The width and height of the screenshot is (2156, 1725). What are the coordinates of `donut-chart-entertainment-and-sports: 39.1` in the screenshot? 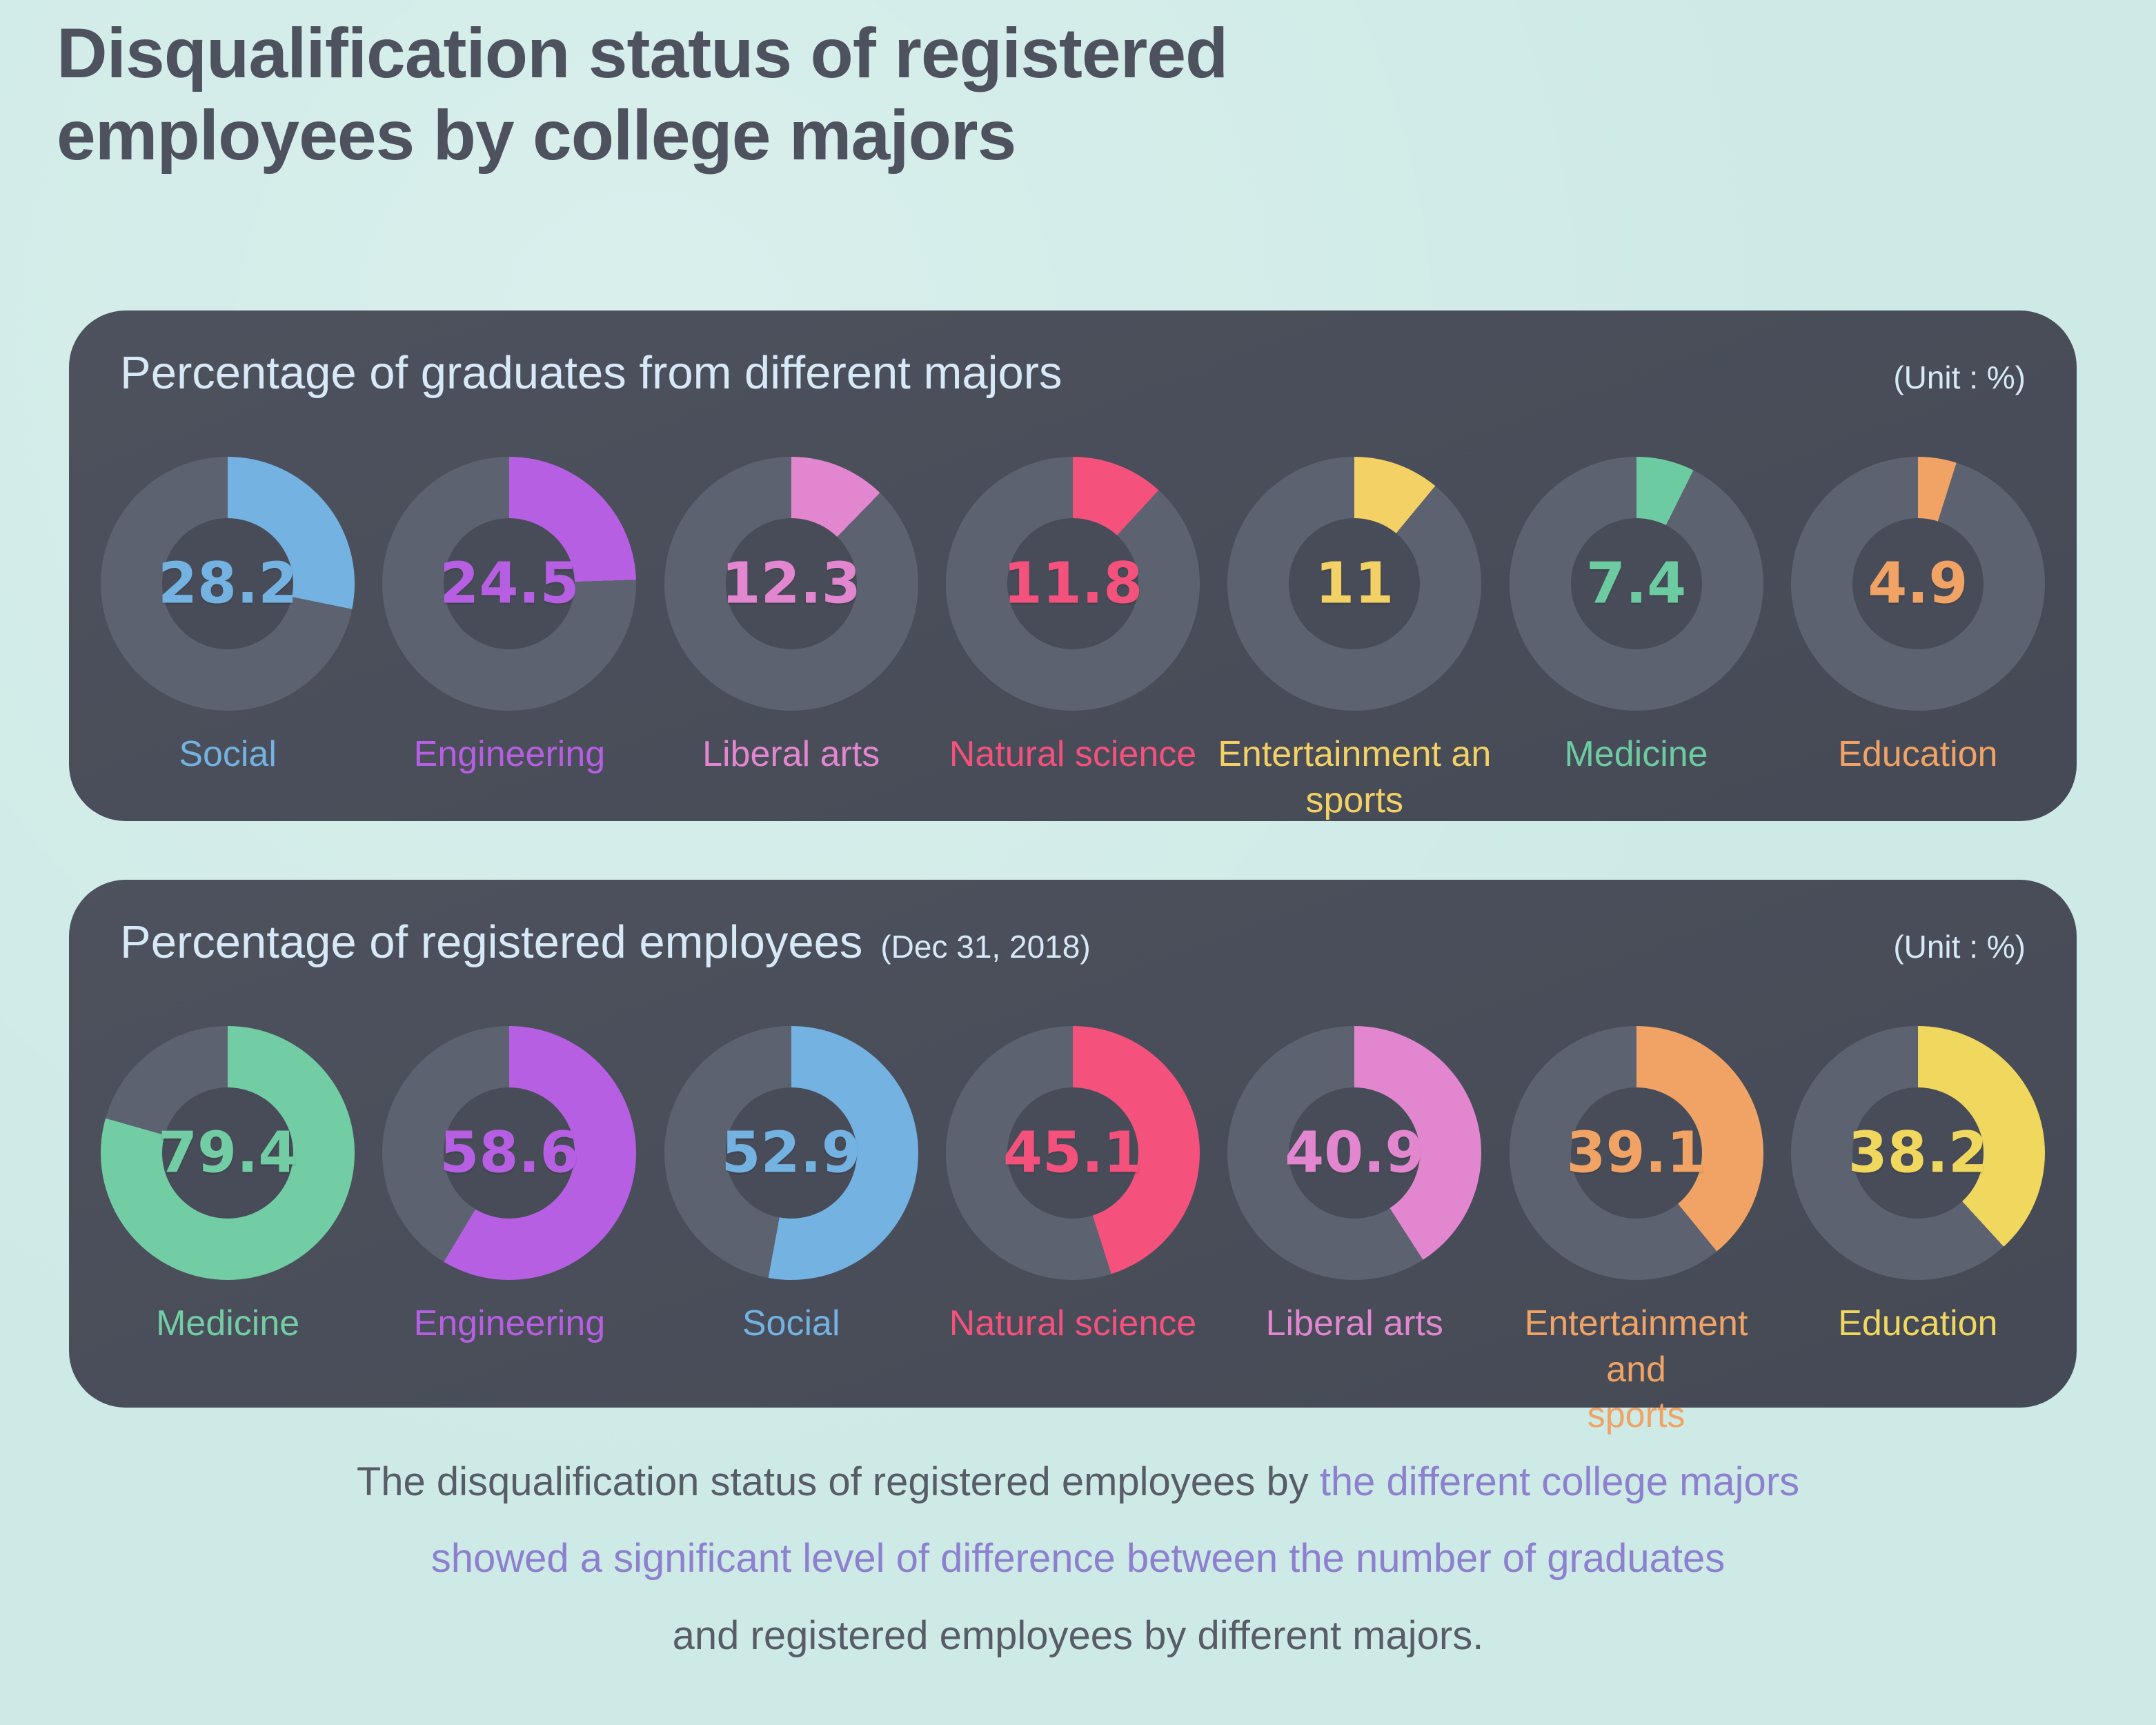 It's located at (1636, 1153).